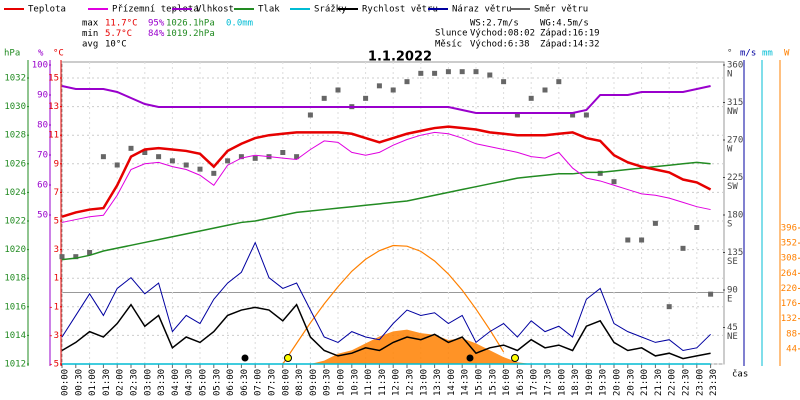 The width and height of the screenshot is (800, 400). Describe the element at coordinates (204, 382) in the screenshot. I see `x-tick-label: 05:00` at that location.